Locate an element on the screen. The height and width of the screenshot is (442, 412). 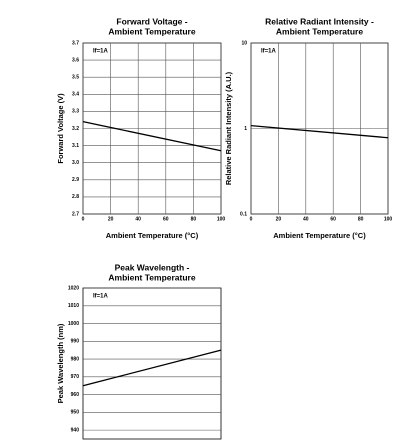
chart-title: Peak Wavelength - is located at coordinates (152, 267).